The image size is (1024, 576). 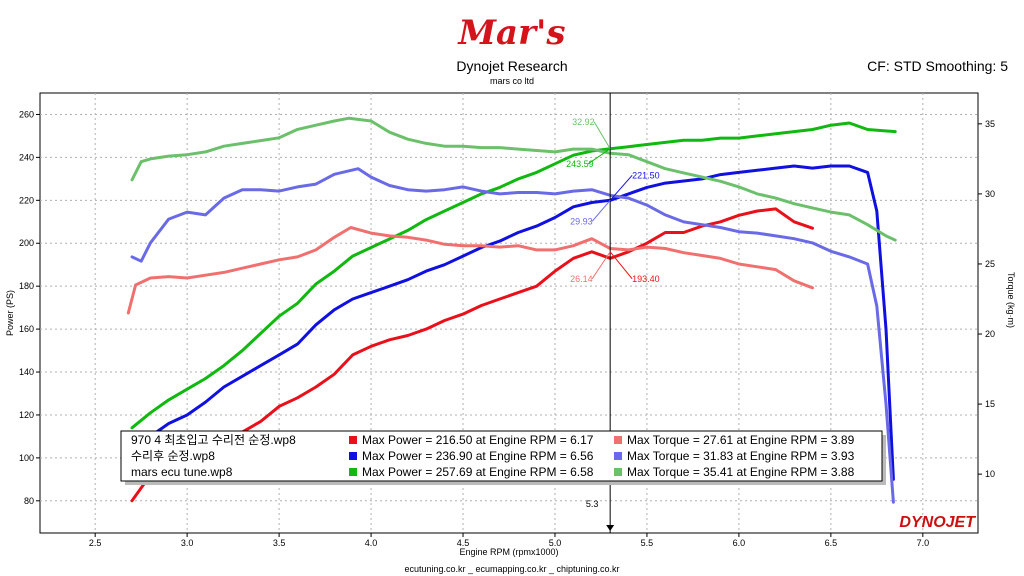 What do you see at coordinates (831, 543) in the screenshot?
I see `x-tick-label: 6.5` at bounding box center [831, 543].